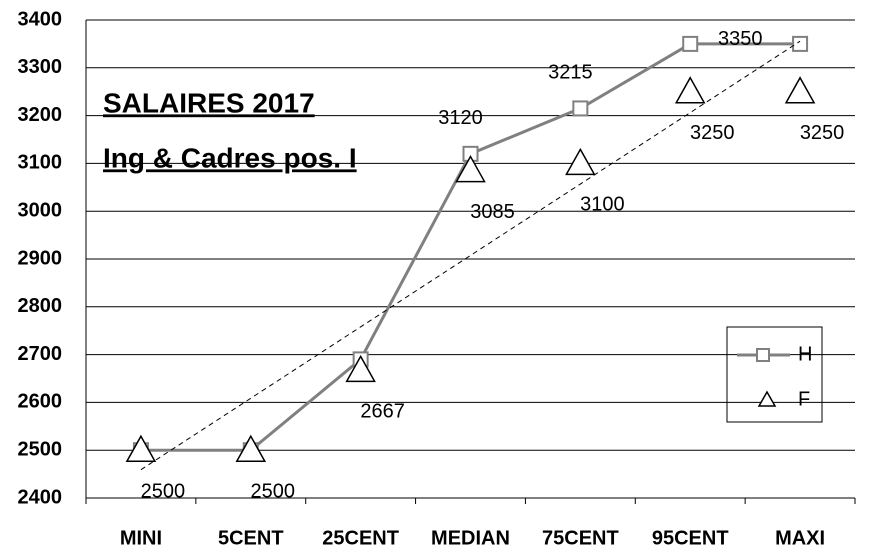  Describe the element at coordinates (740, 39) in the screenshot. I see `data-label: 3350` at that location.